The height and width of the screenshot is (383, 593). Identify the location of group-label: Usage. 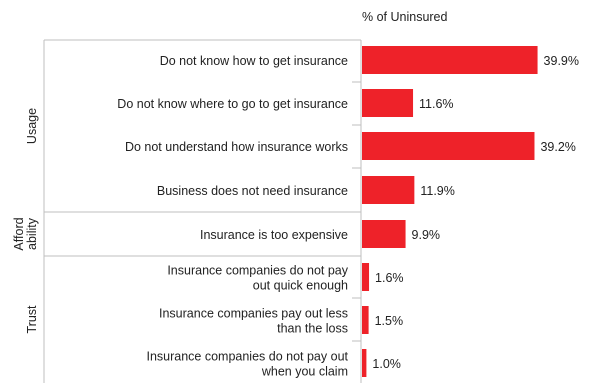
(32, 126).